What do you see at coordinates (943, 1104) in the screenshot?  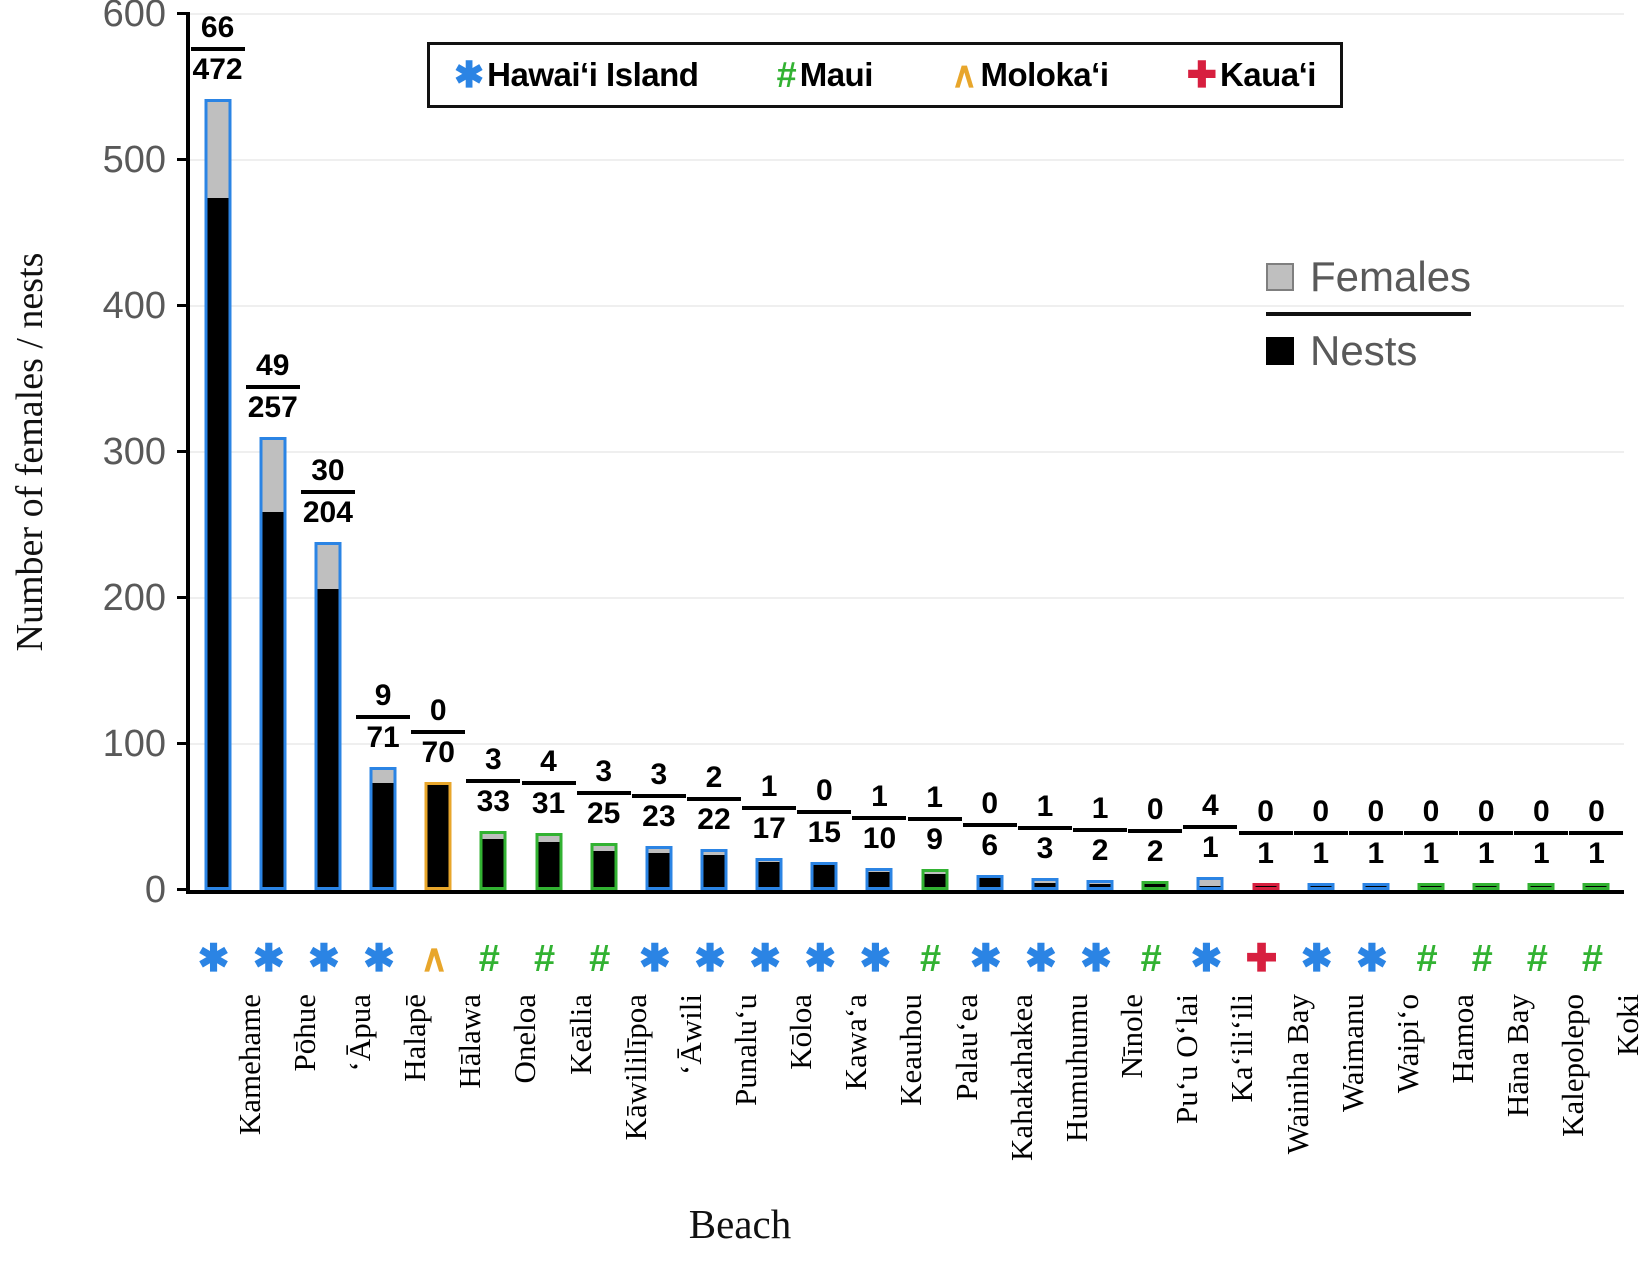 I see `beach-label-slot: Palauʻea` at bounding box center [943, 1104].